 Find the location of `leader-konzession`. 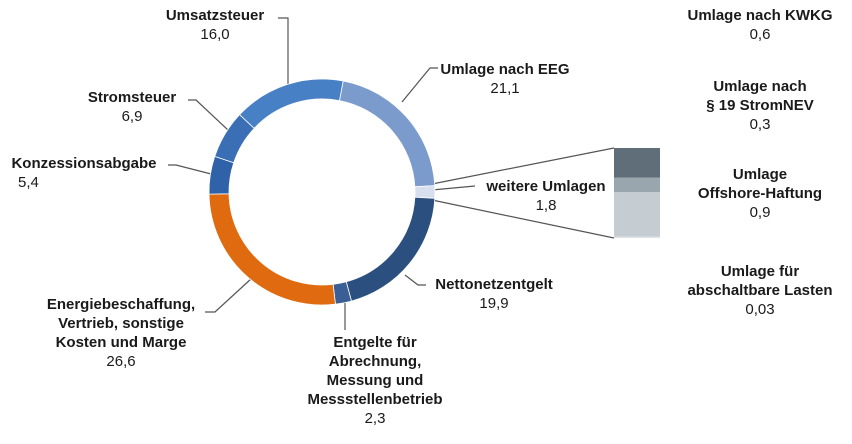

leader-konzession is located at coordinates (192, 170).